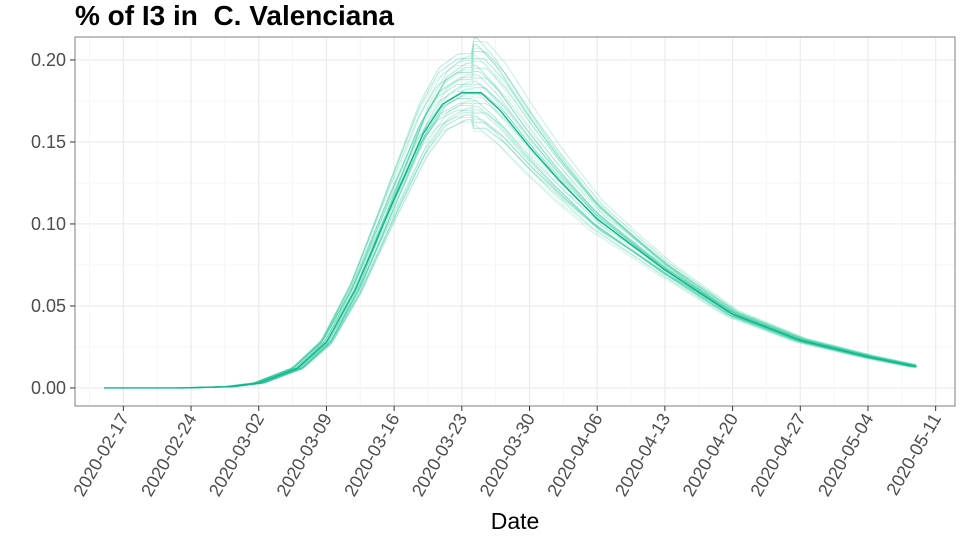  Describe the element at coordinates (48, 224) in the screenshot. I see `y-tick-label: 0.10` at that location.